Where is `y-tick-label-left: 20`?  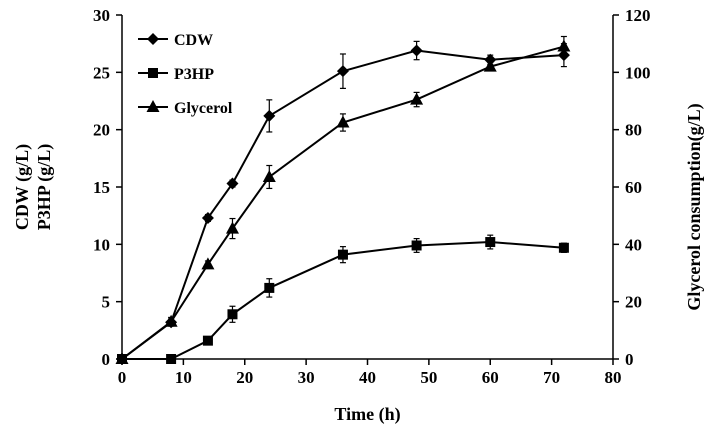 y-tick-label-left: 20 is located at coordinates (101, 130).